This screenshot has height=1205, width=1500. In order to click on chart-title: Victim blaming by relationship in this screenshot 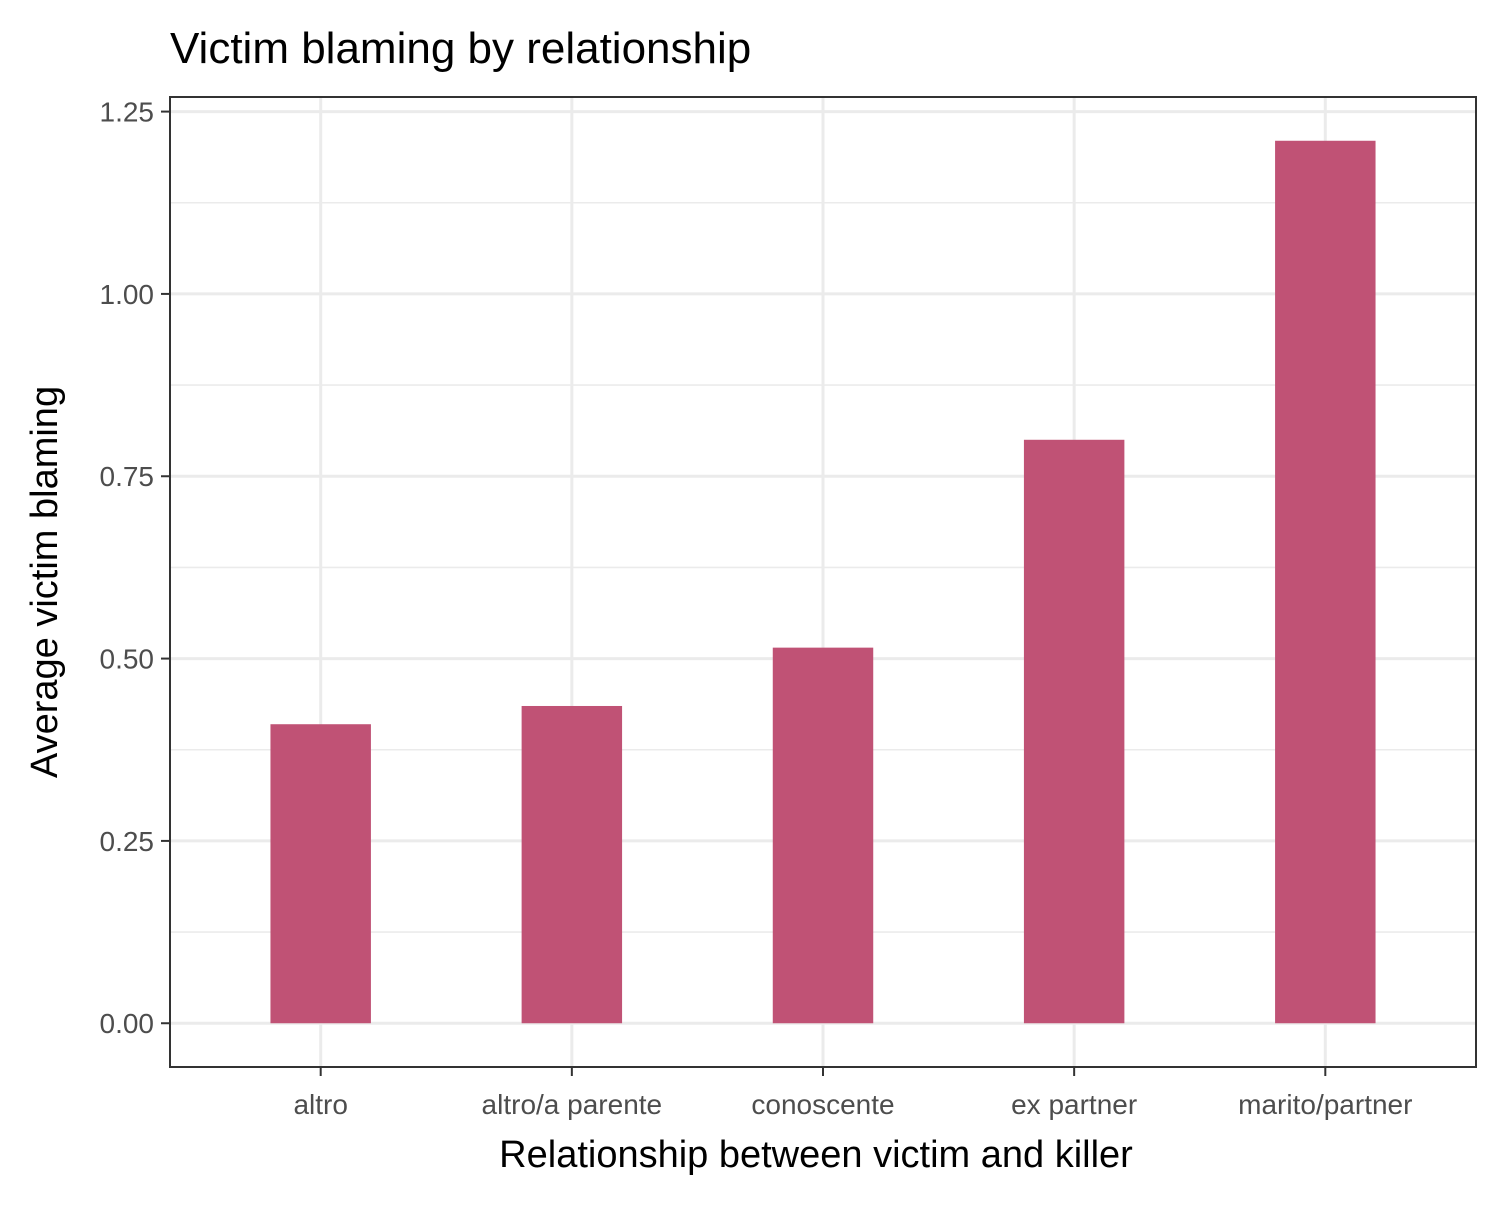, I will do `click(460, 48)`.